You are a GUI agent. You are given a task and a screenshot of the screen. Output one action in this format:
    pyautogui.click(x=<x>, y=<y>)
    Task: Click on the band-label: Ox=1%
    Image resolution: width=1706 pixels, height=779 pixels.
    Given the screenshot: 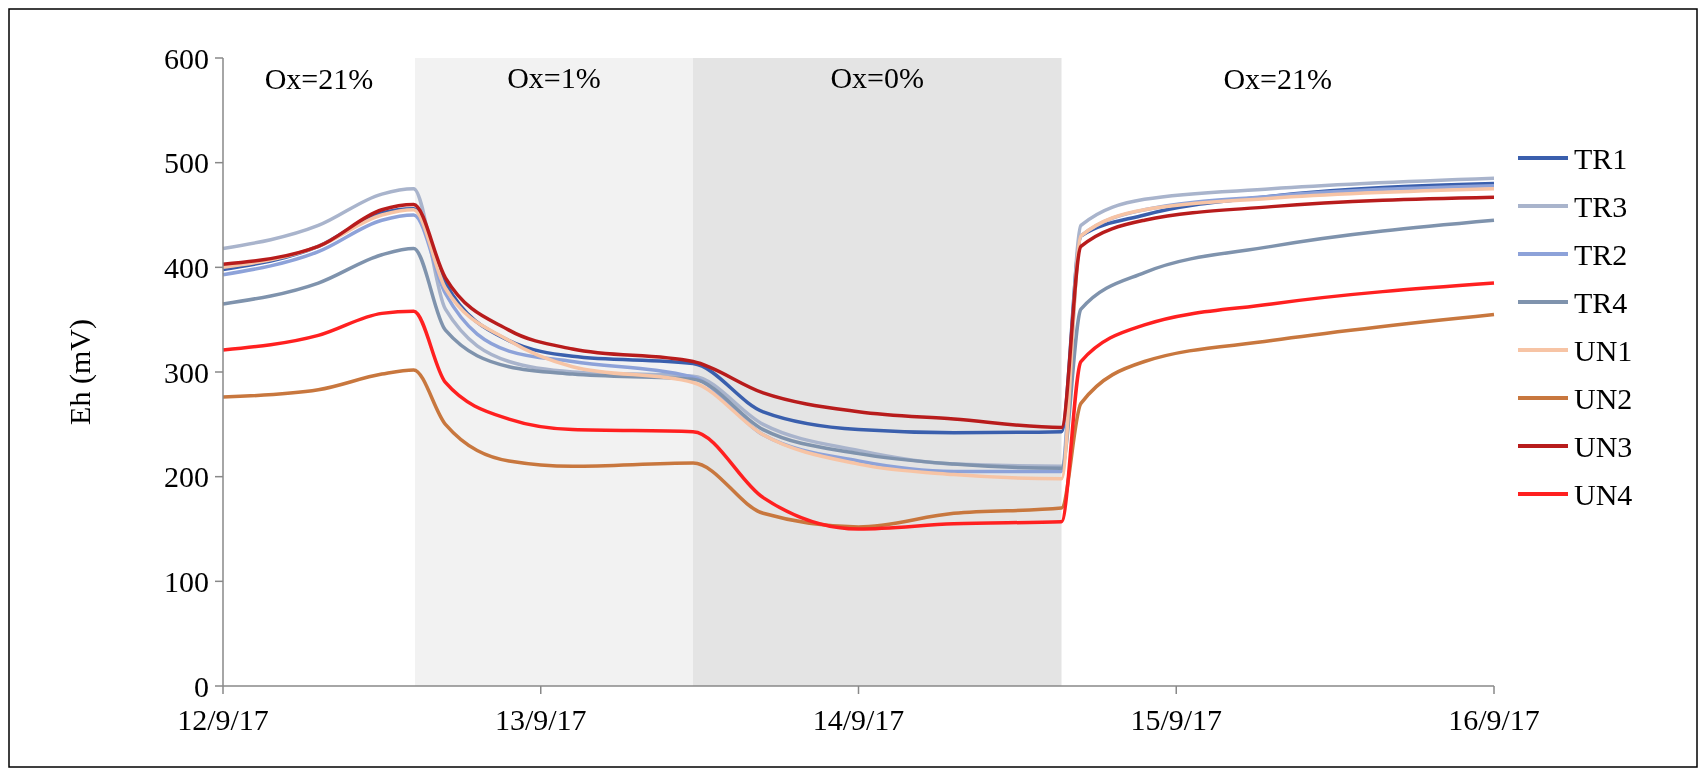 What is the action you would take?
    pyautogui.click(x=554, y=77)
    